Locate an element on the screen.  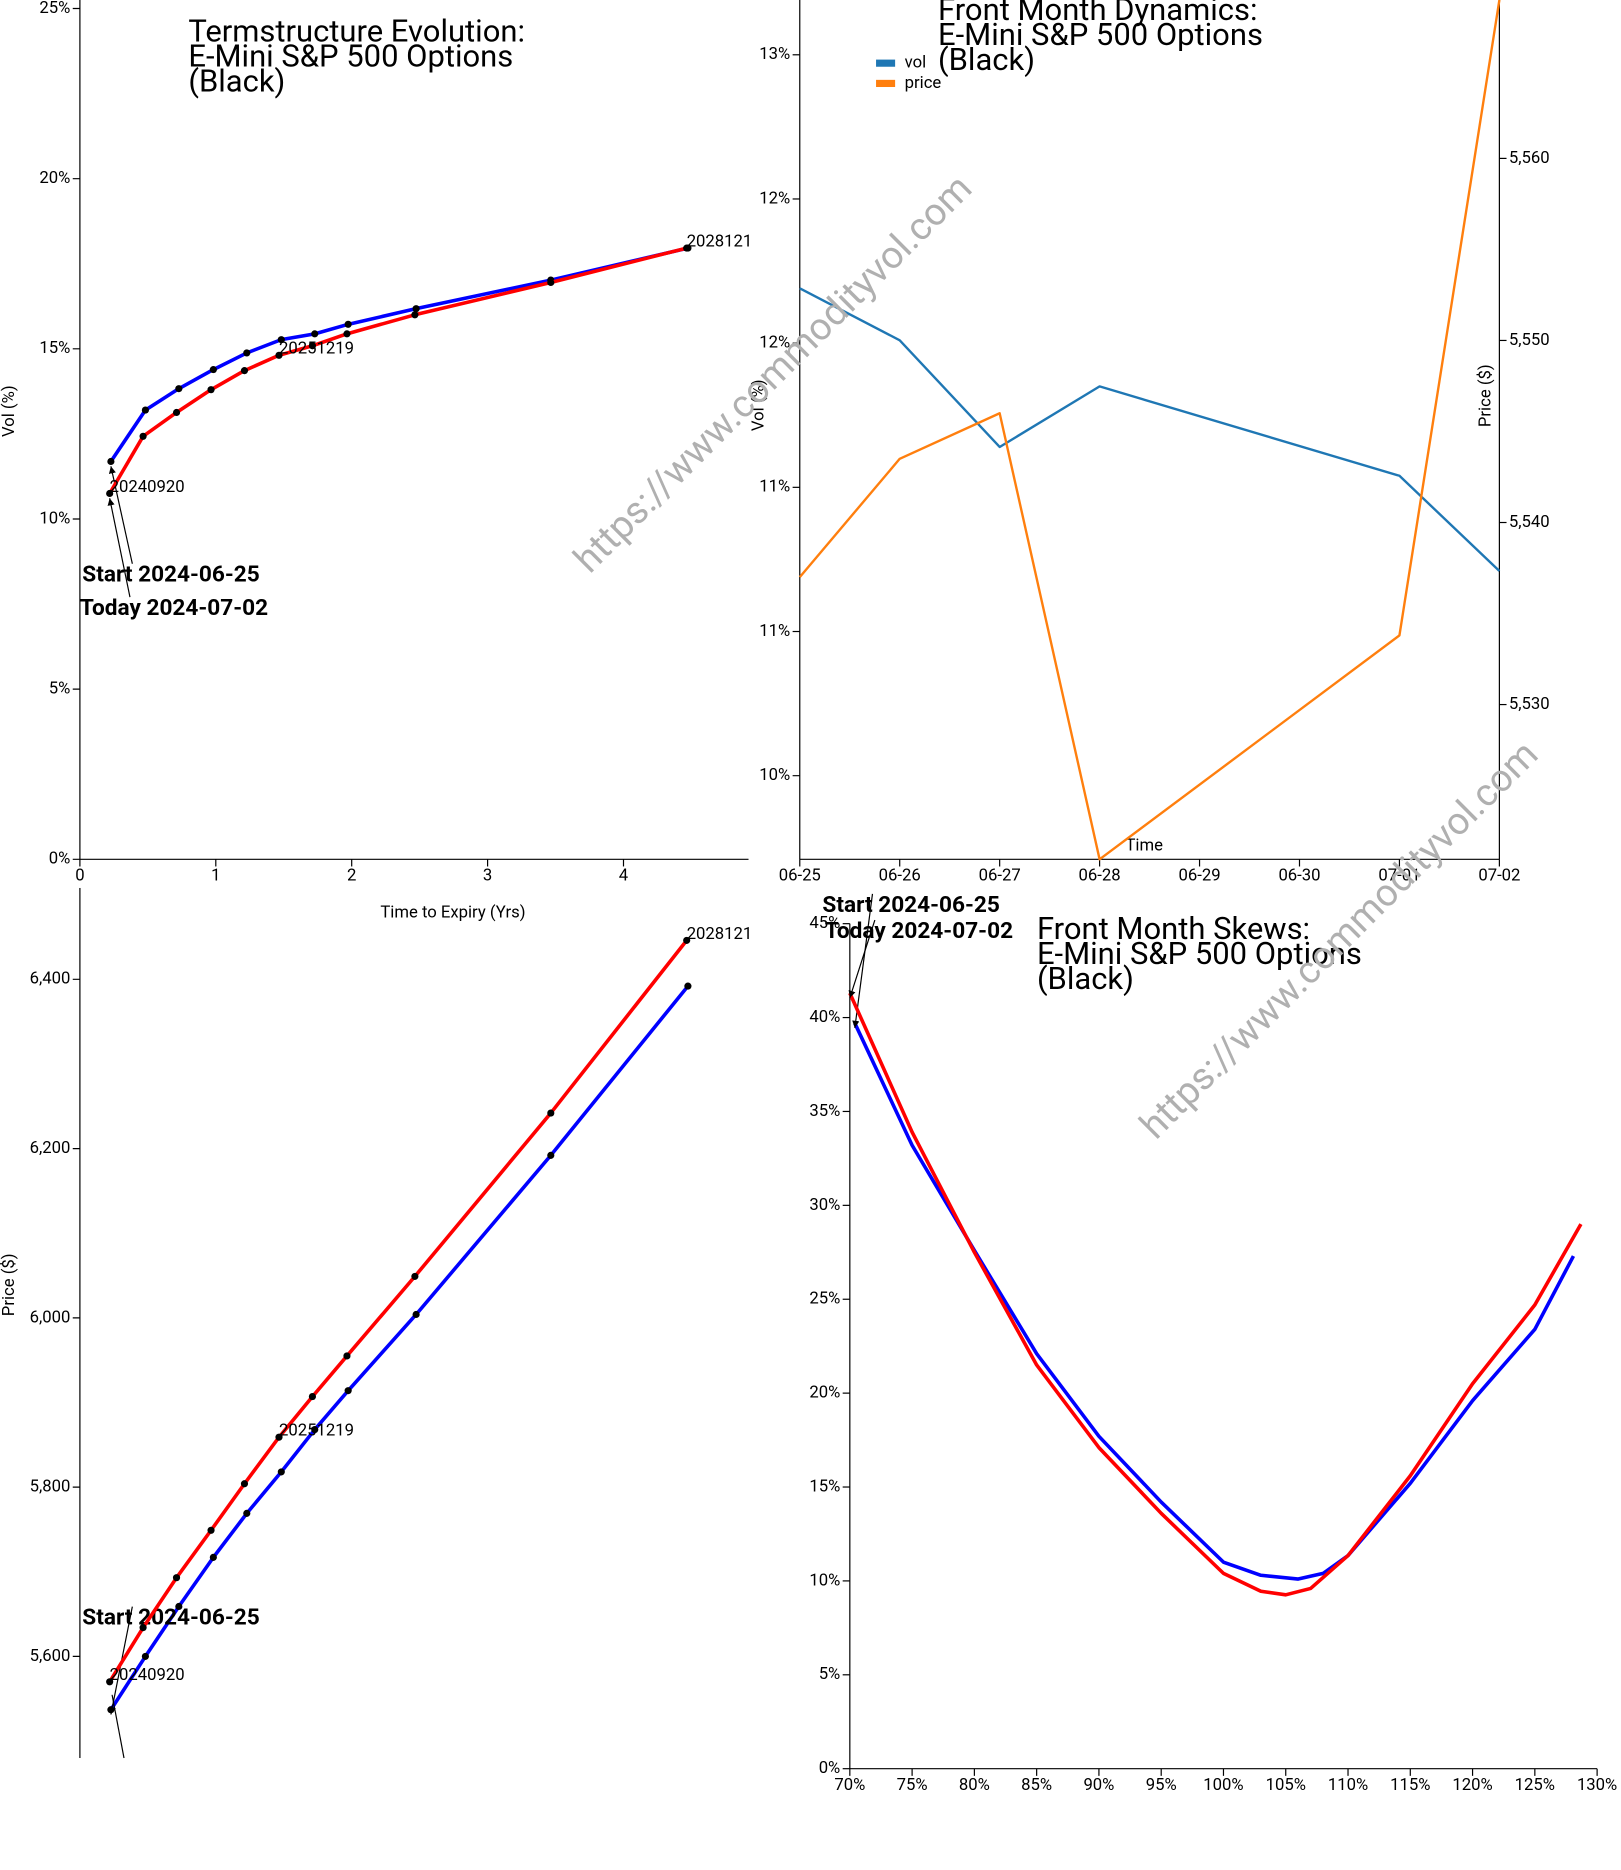
x-tick-label: 70% is located at coordinates (849, 1785).